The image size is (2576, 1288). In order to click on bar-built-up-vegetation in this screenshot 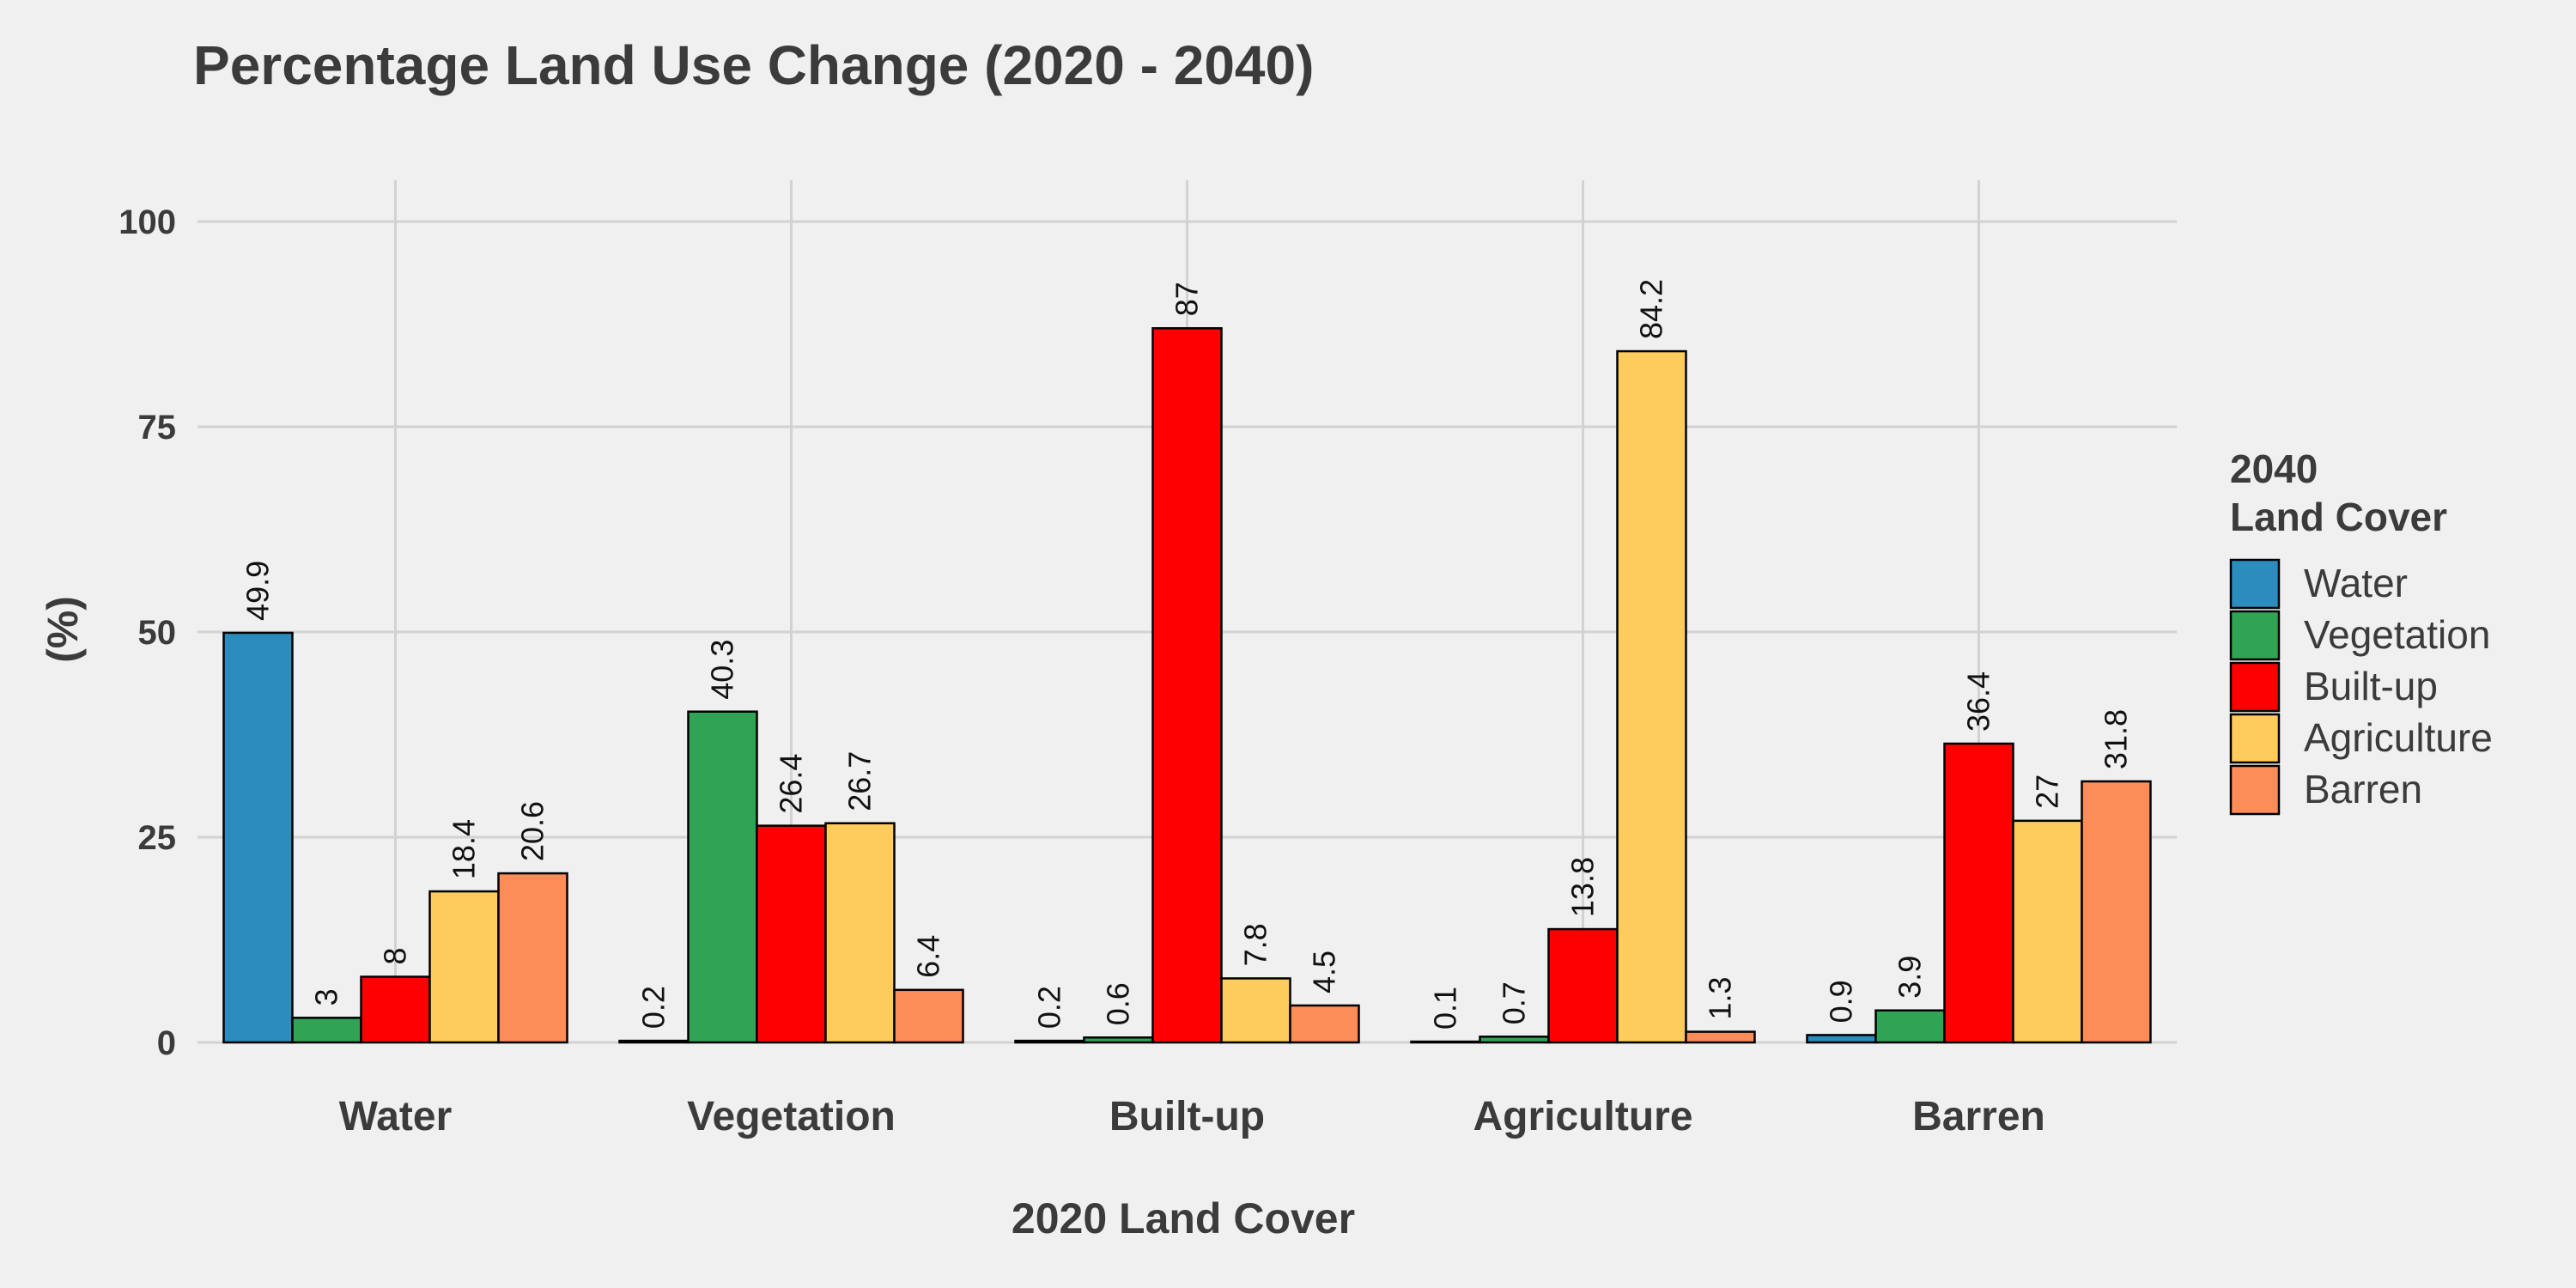, I will do `click(1118, 1040)`.